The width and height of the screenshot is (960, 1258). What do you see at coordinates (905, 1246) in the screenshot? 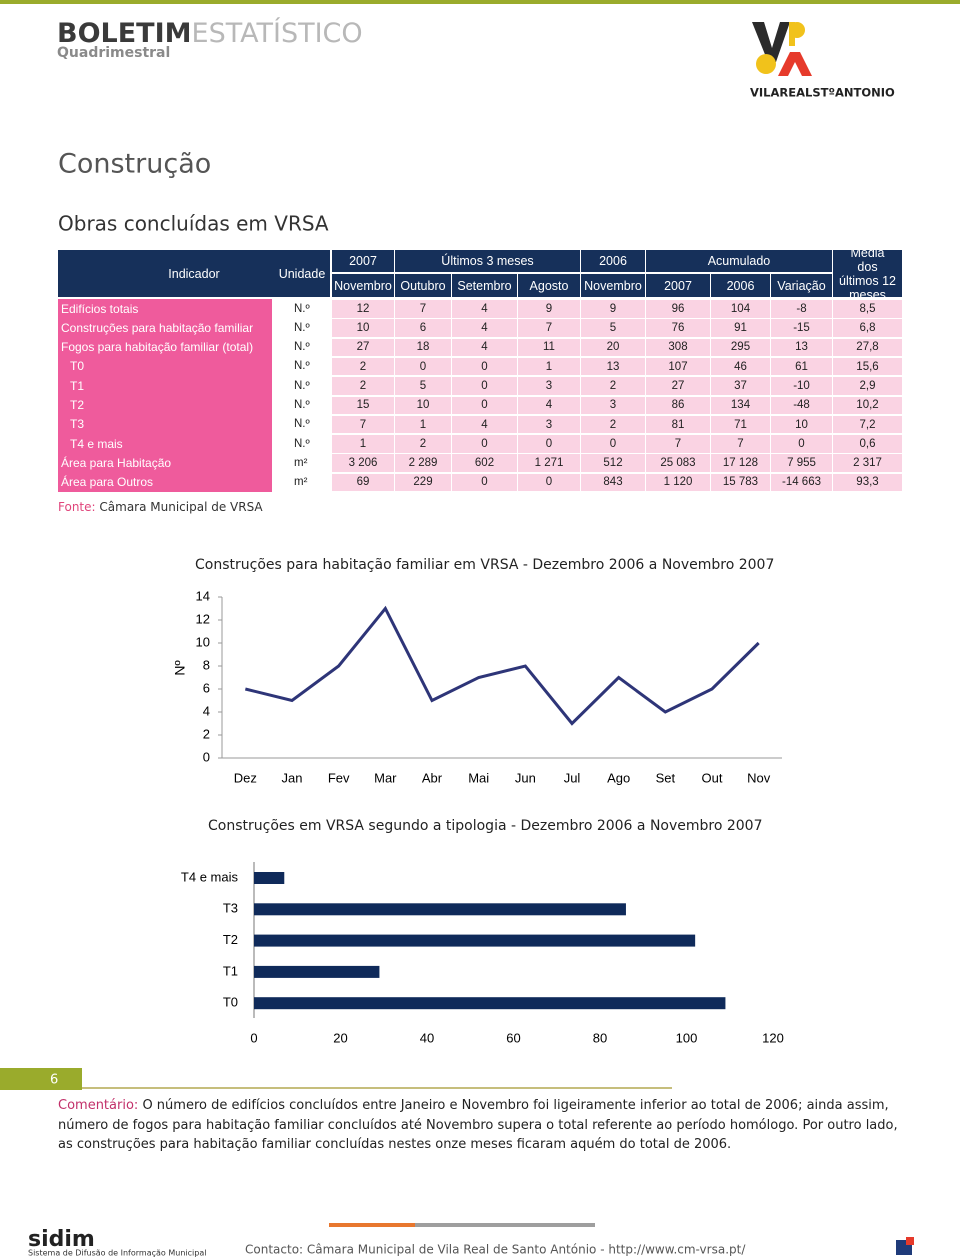
I see `cube-icon` at bounding box center [905, 1246].